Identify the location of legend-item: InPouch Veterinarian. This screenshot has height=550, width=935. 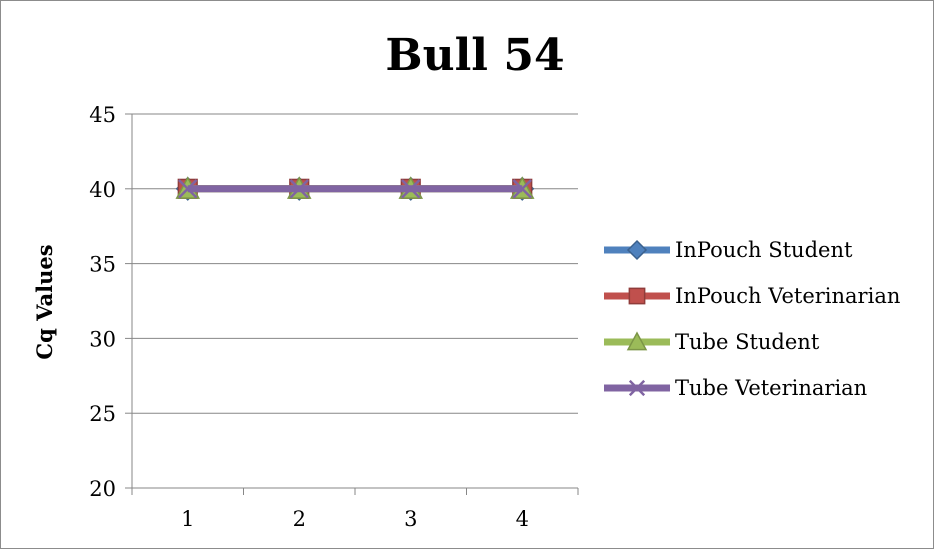
(752, 296).